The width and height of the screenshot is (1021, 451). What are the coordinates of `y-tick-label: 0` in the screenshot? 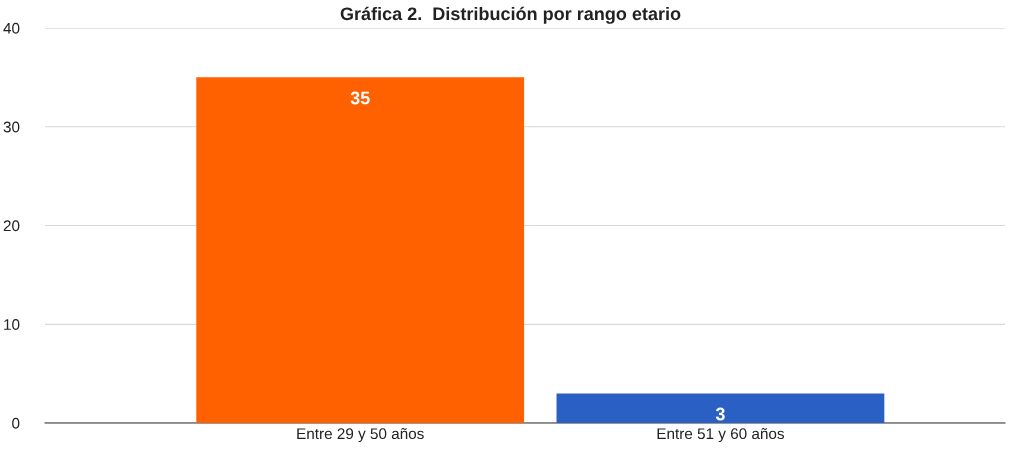 It's located at (16, 423).